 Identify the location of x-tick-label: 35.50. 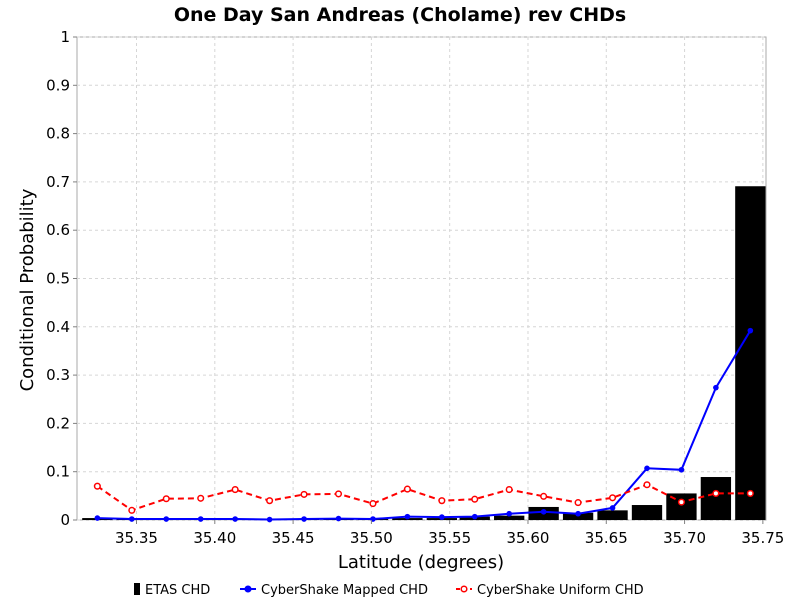
(371, 538).